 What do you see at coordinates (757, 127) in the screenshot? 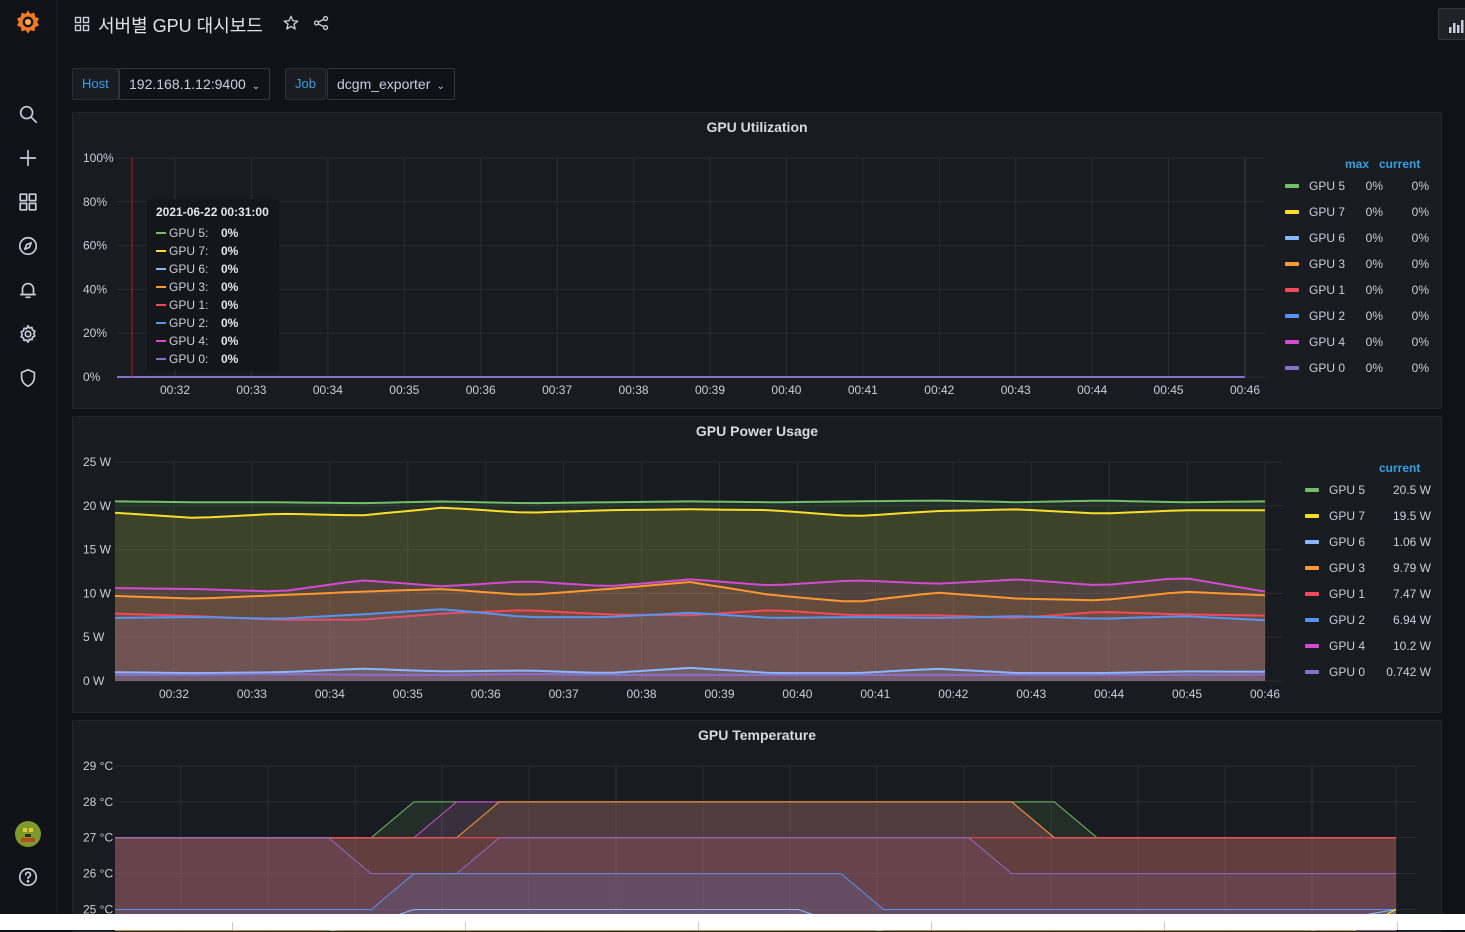
I see `panel-title: GPU Utilization` at bounding box center [757, 127].